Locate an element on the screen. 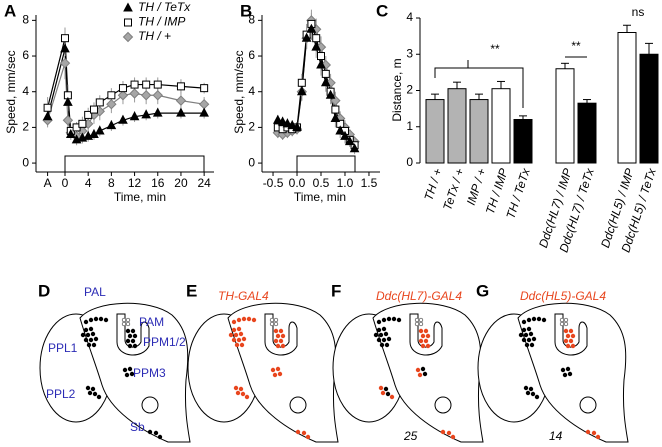 The width and height of the screenshot is (662, 447). y-tick-label: 0 is located at coordinates (251, 162).